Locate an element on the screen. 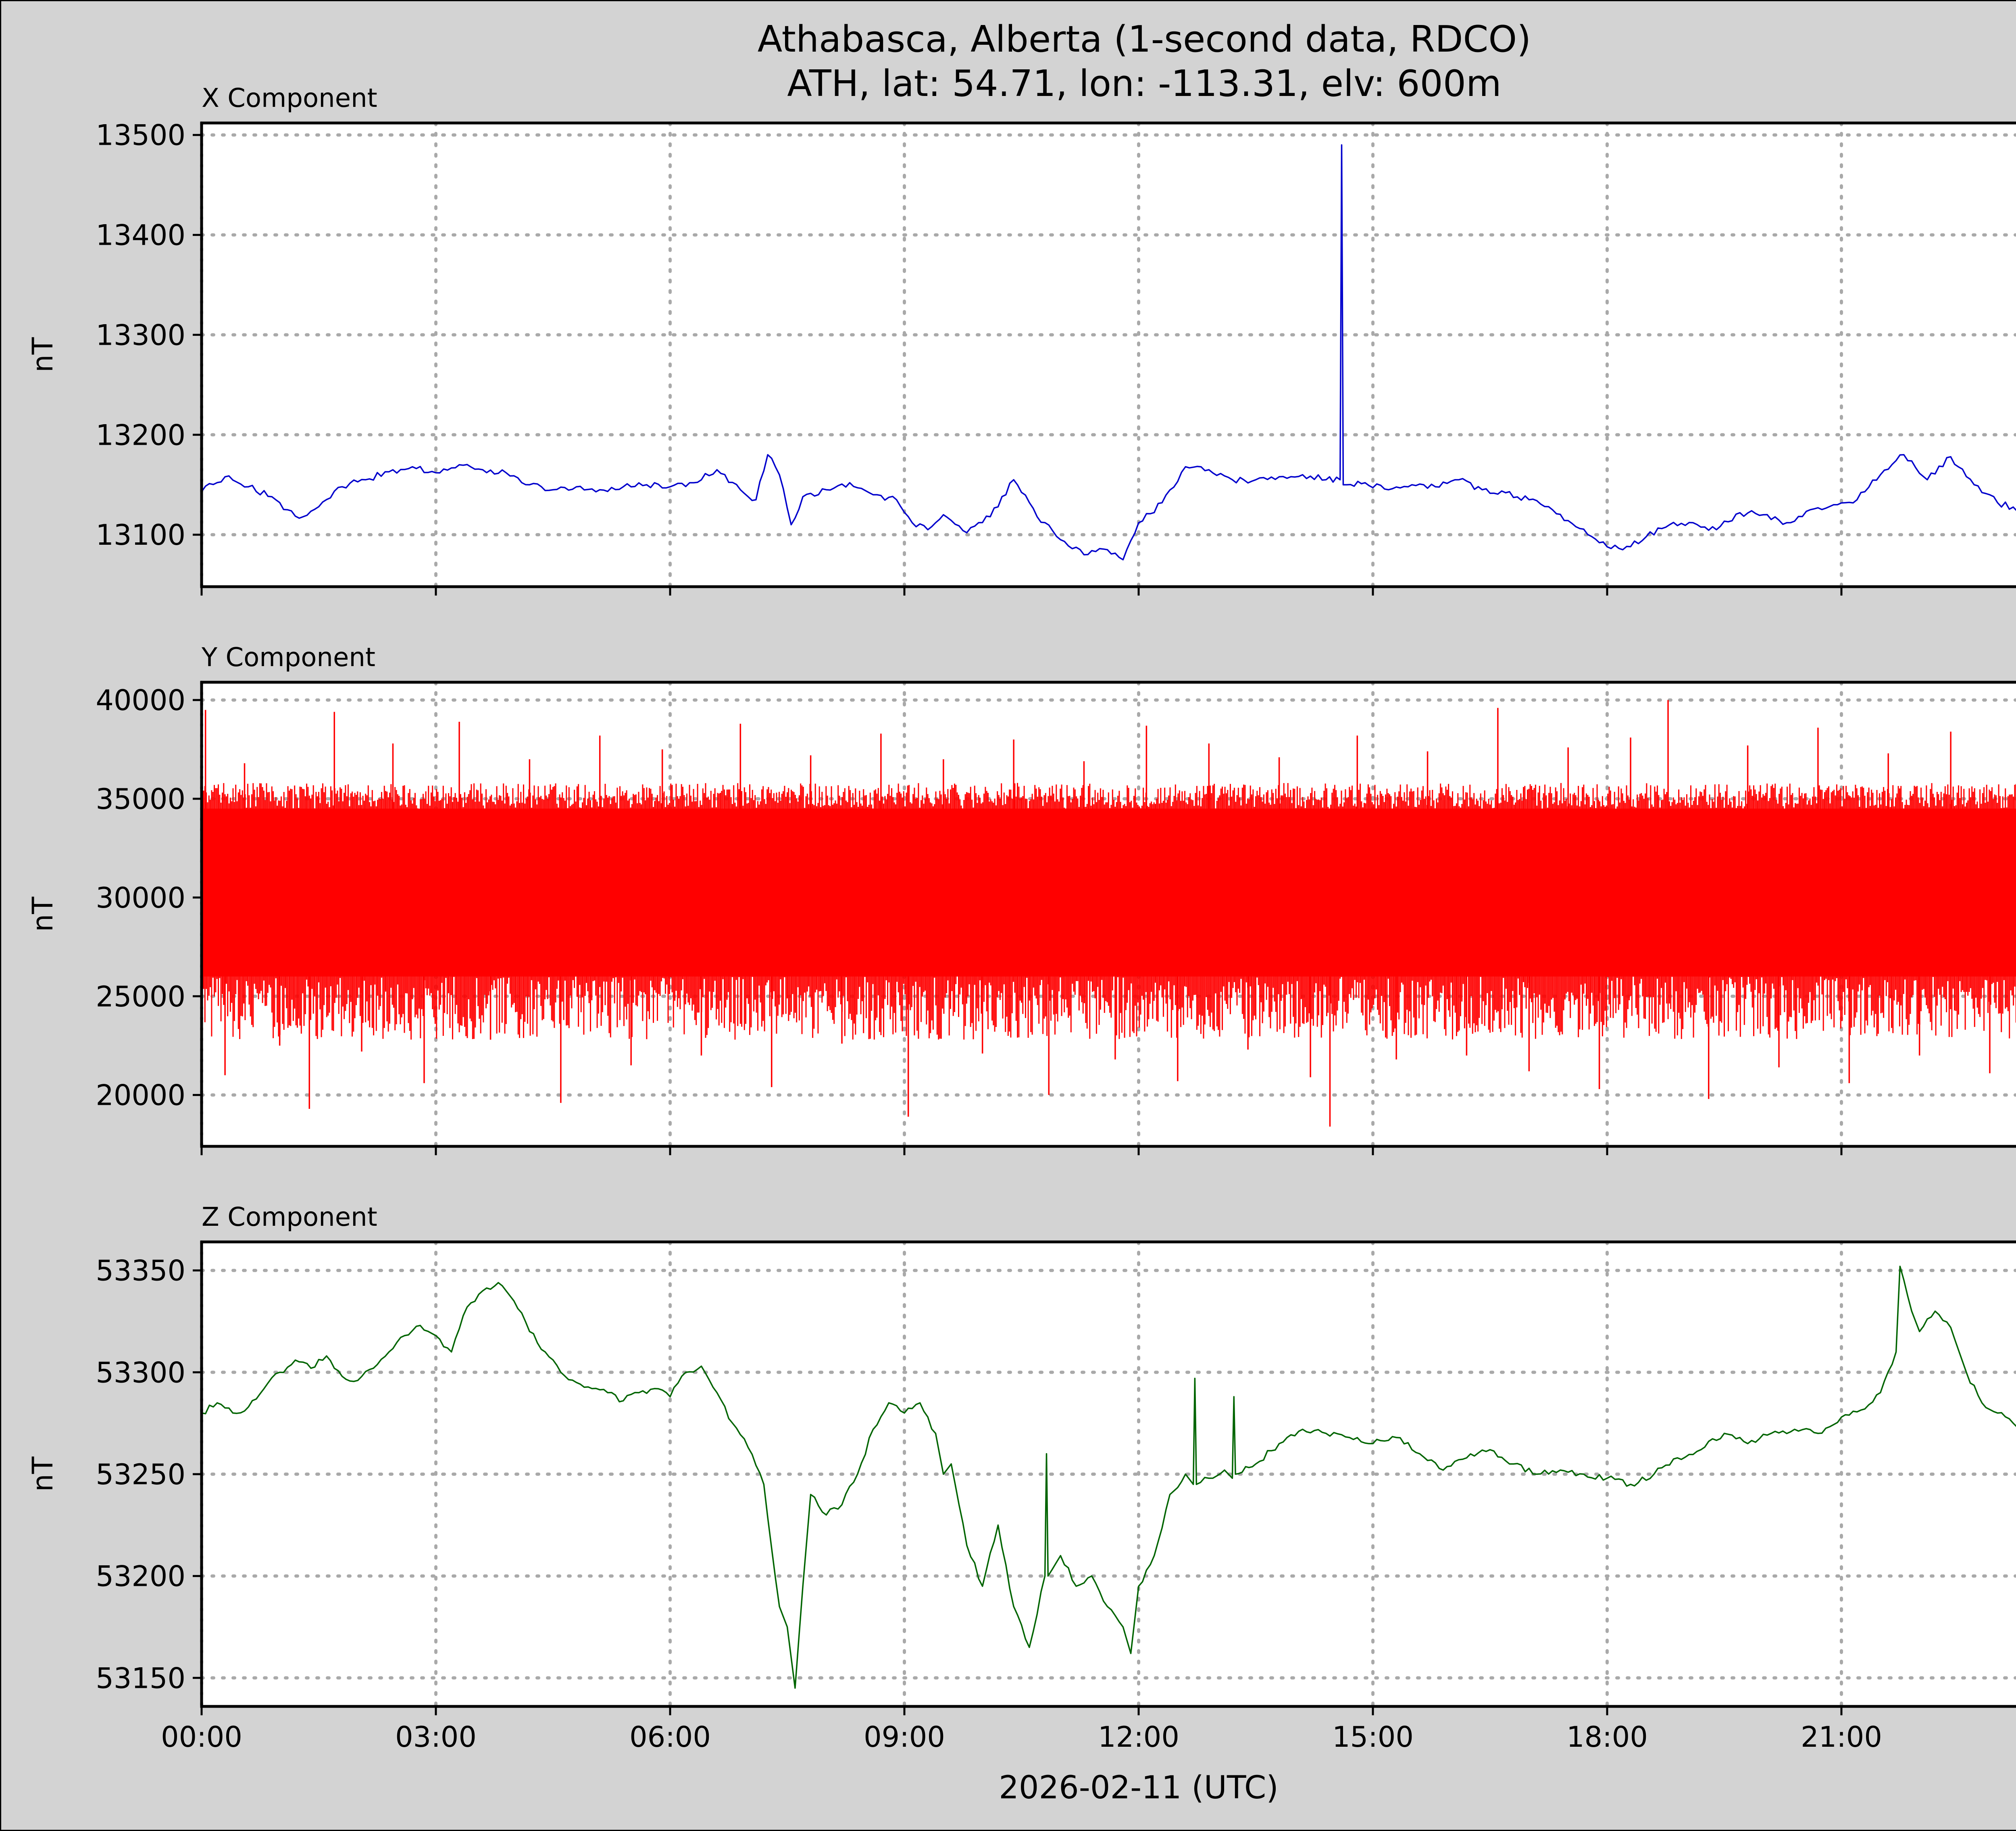  y-tick-label: 13100 is located at coordinates (141, 535).